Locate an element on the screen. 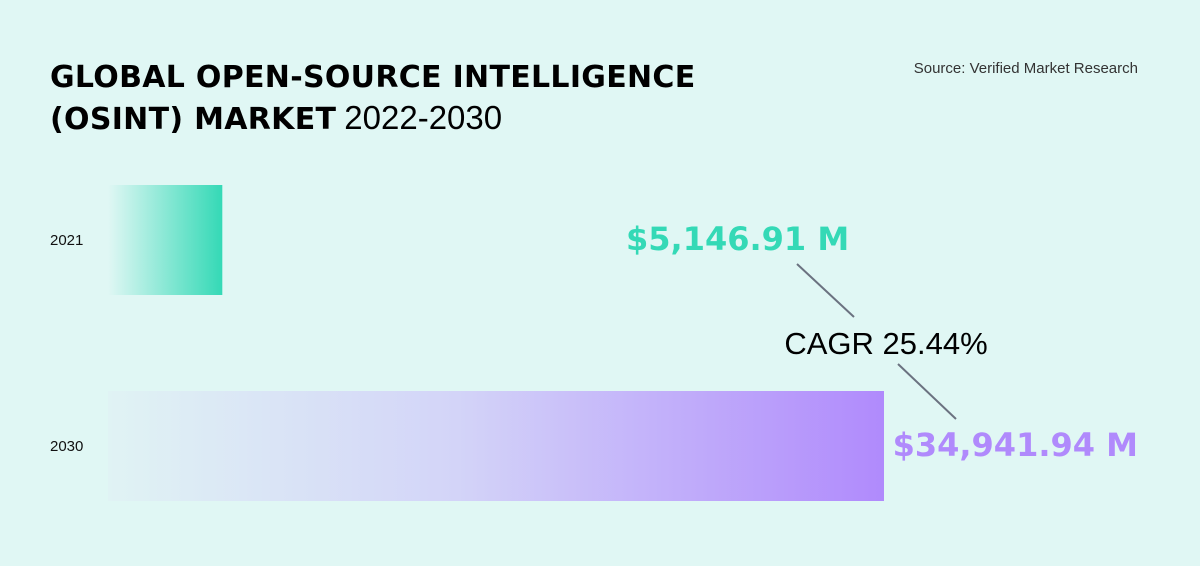 The width and height of the screenshot is (1200, 566). connector-line-bottom is located at coordinates (927, 391).